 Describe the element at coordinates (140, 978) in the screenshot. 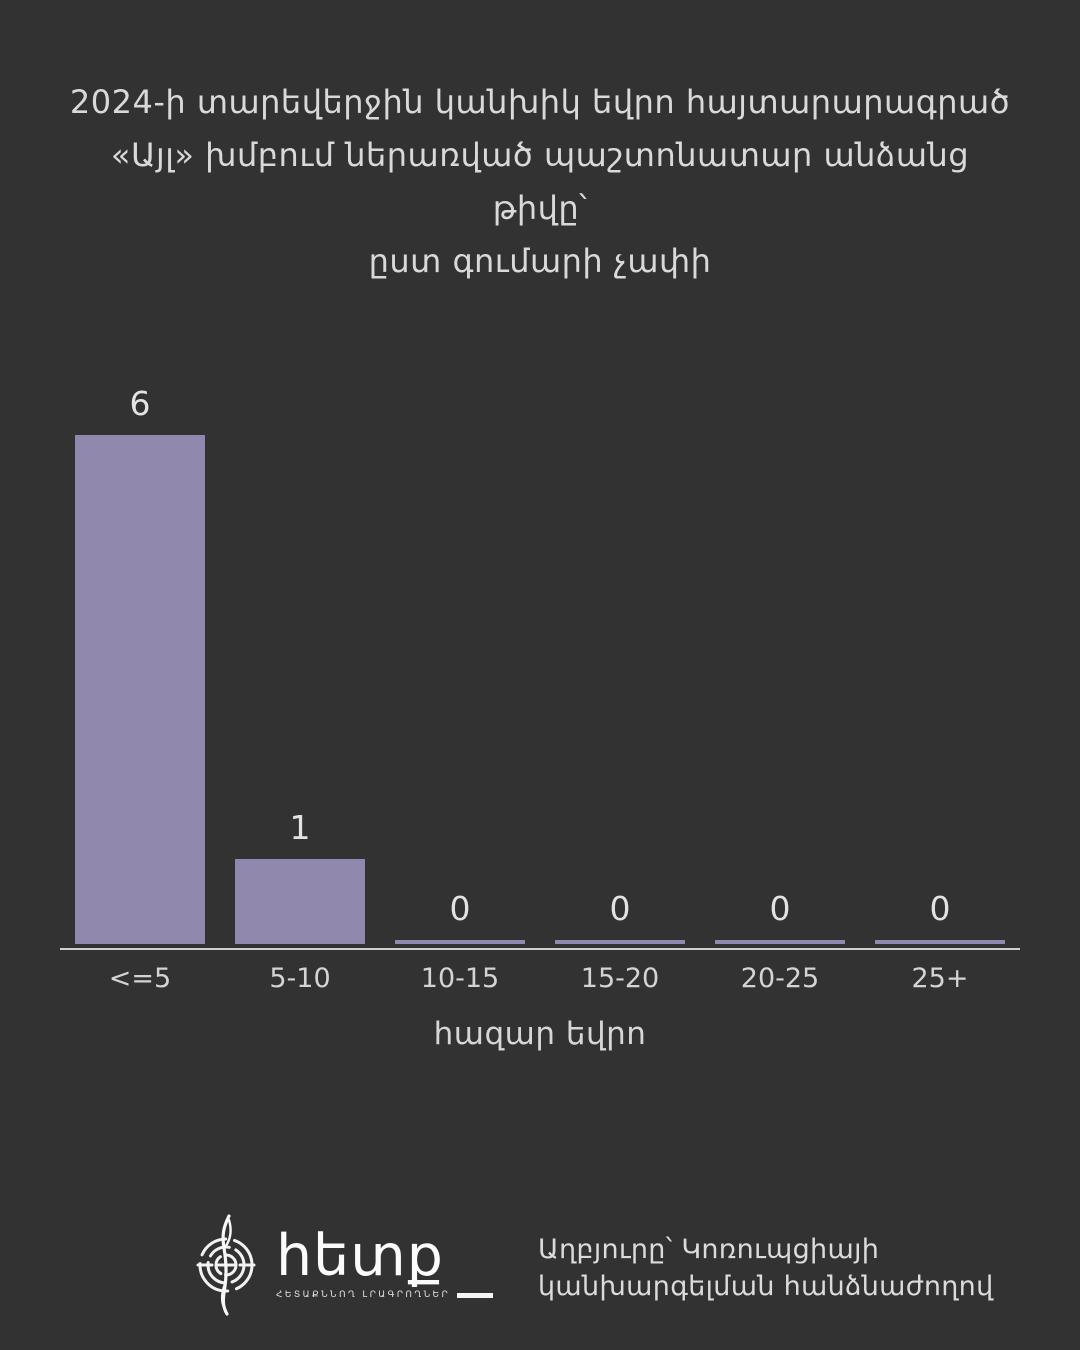

I see `x-tick-label: <=5` at that location.